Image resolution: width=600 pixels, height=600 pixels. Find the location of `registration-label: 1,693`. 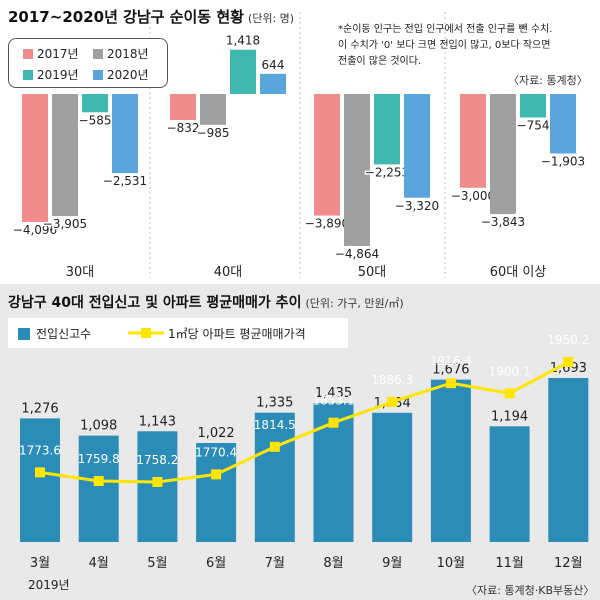

registration-label: 1,693 is located at coordinates (568, 368).